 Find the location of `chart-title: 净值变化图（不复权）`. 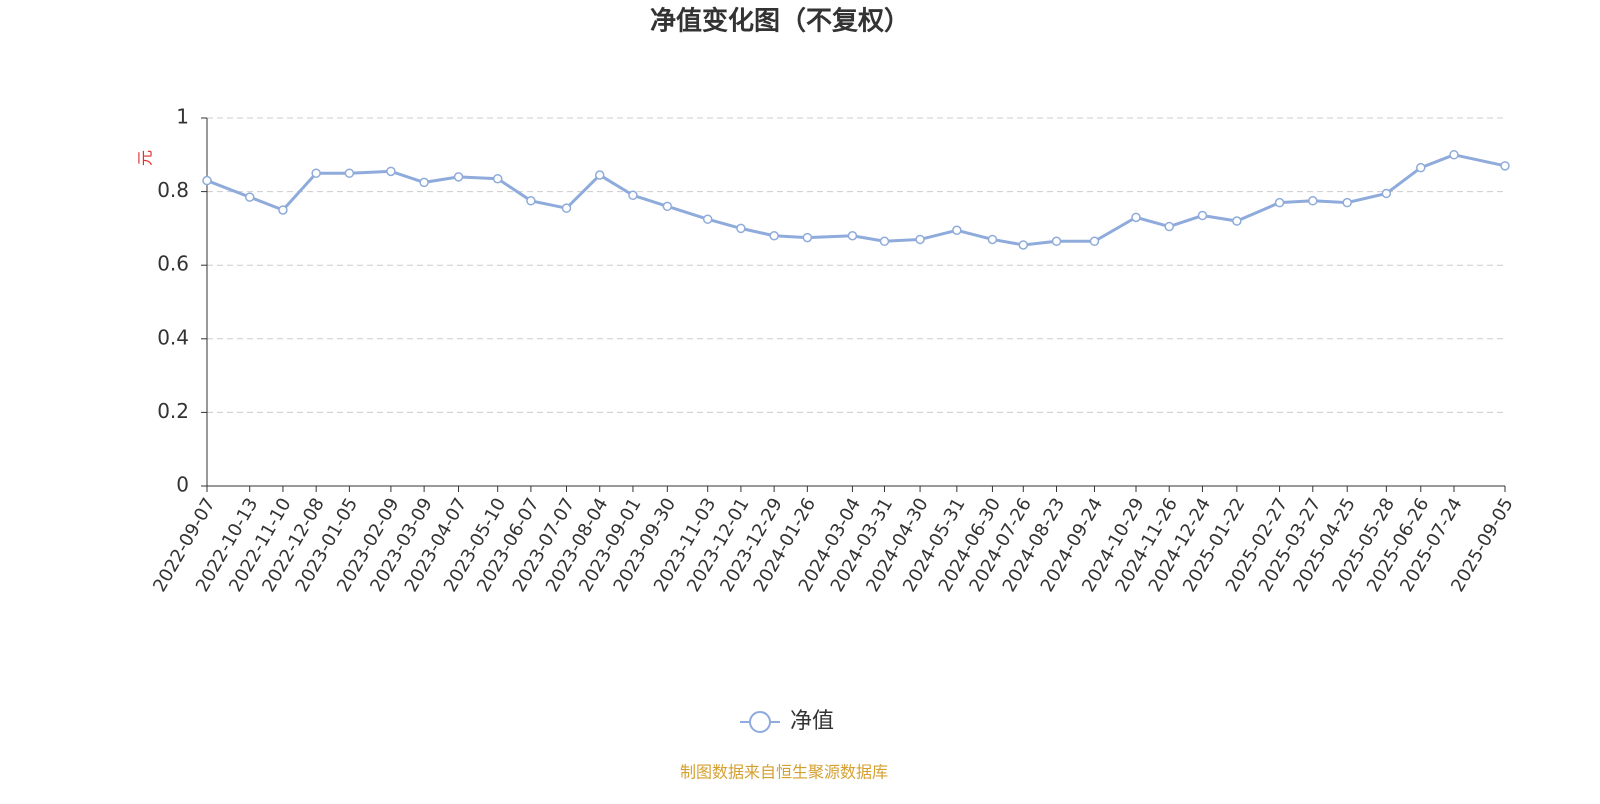

chart-title: 净值变化图（不复权） is located at coordinates (780, 21).